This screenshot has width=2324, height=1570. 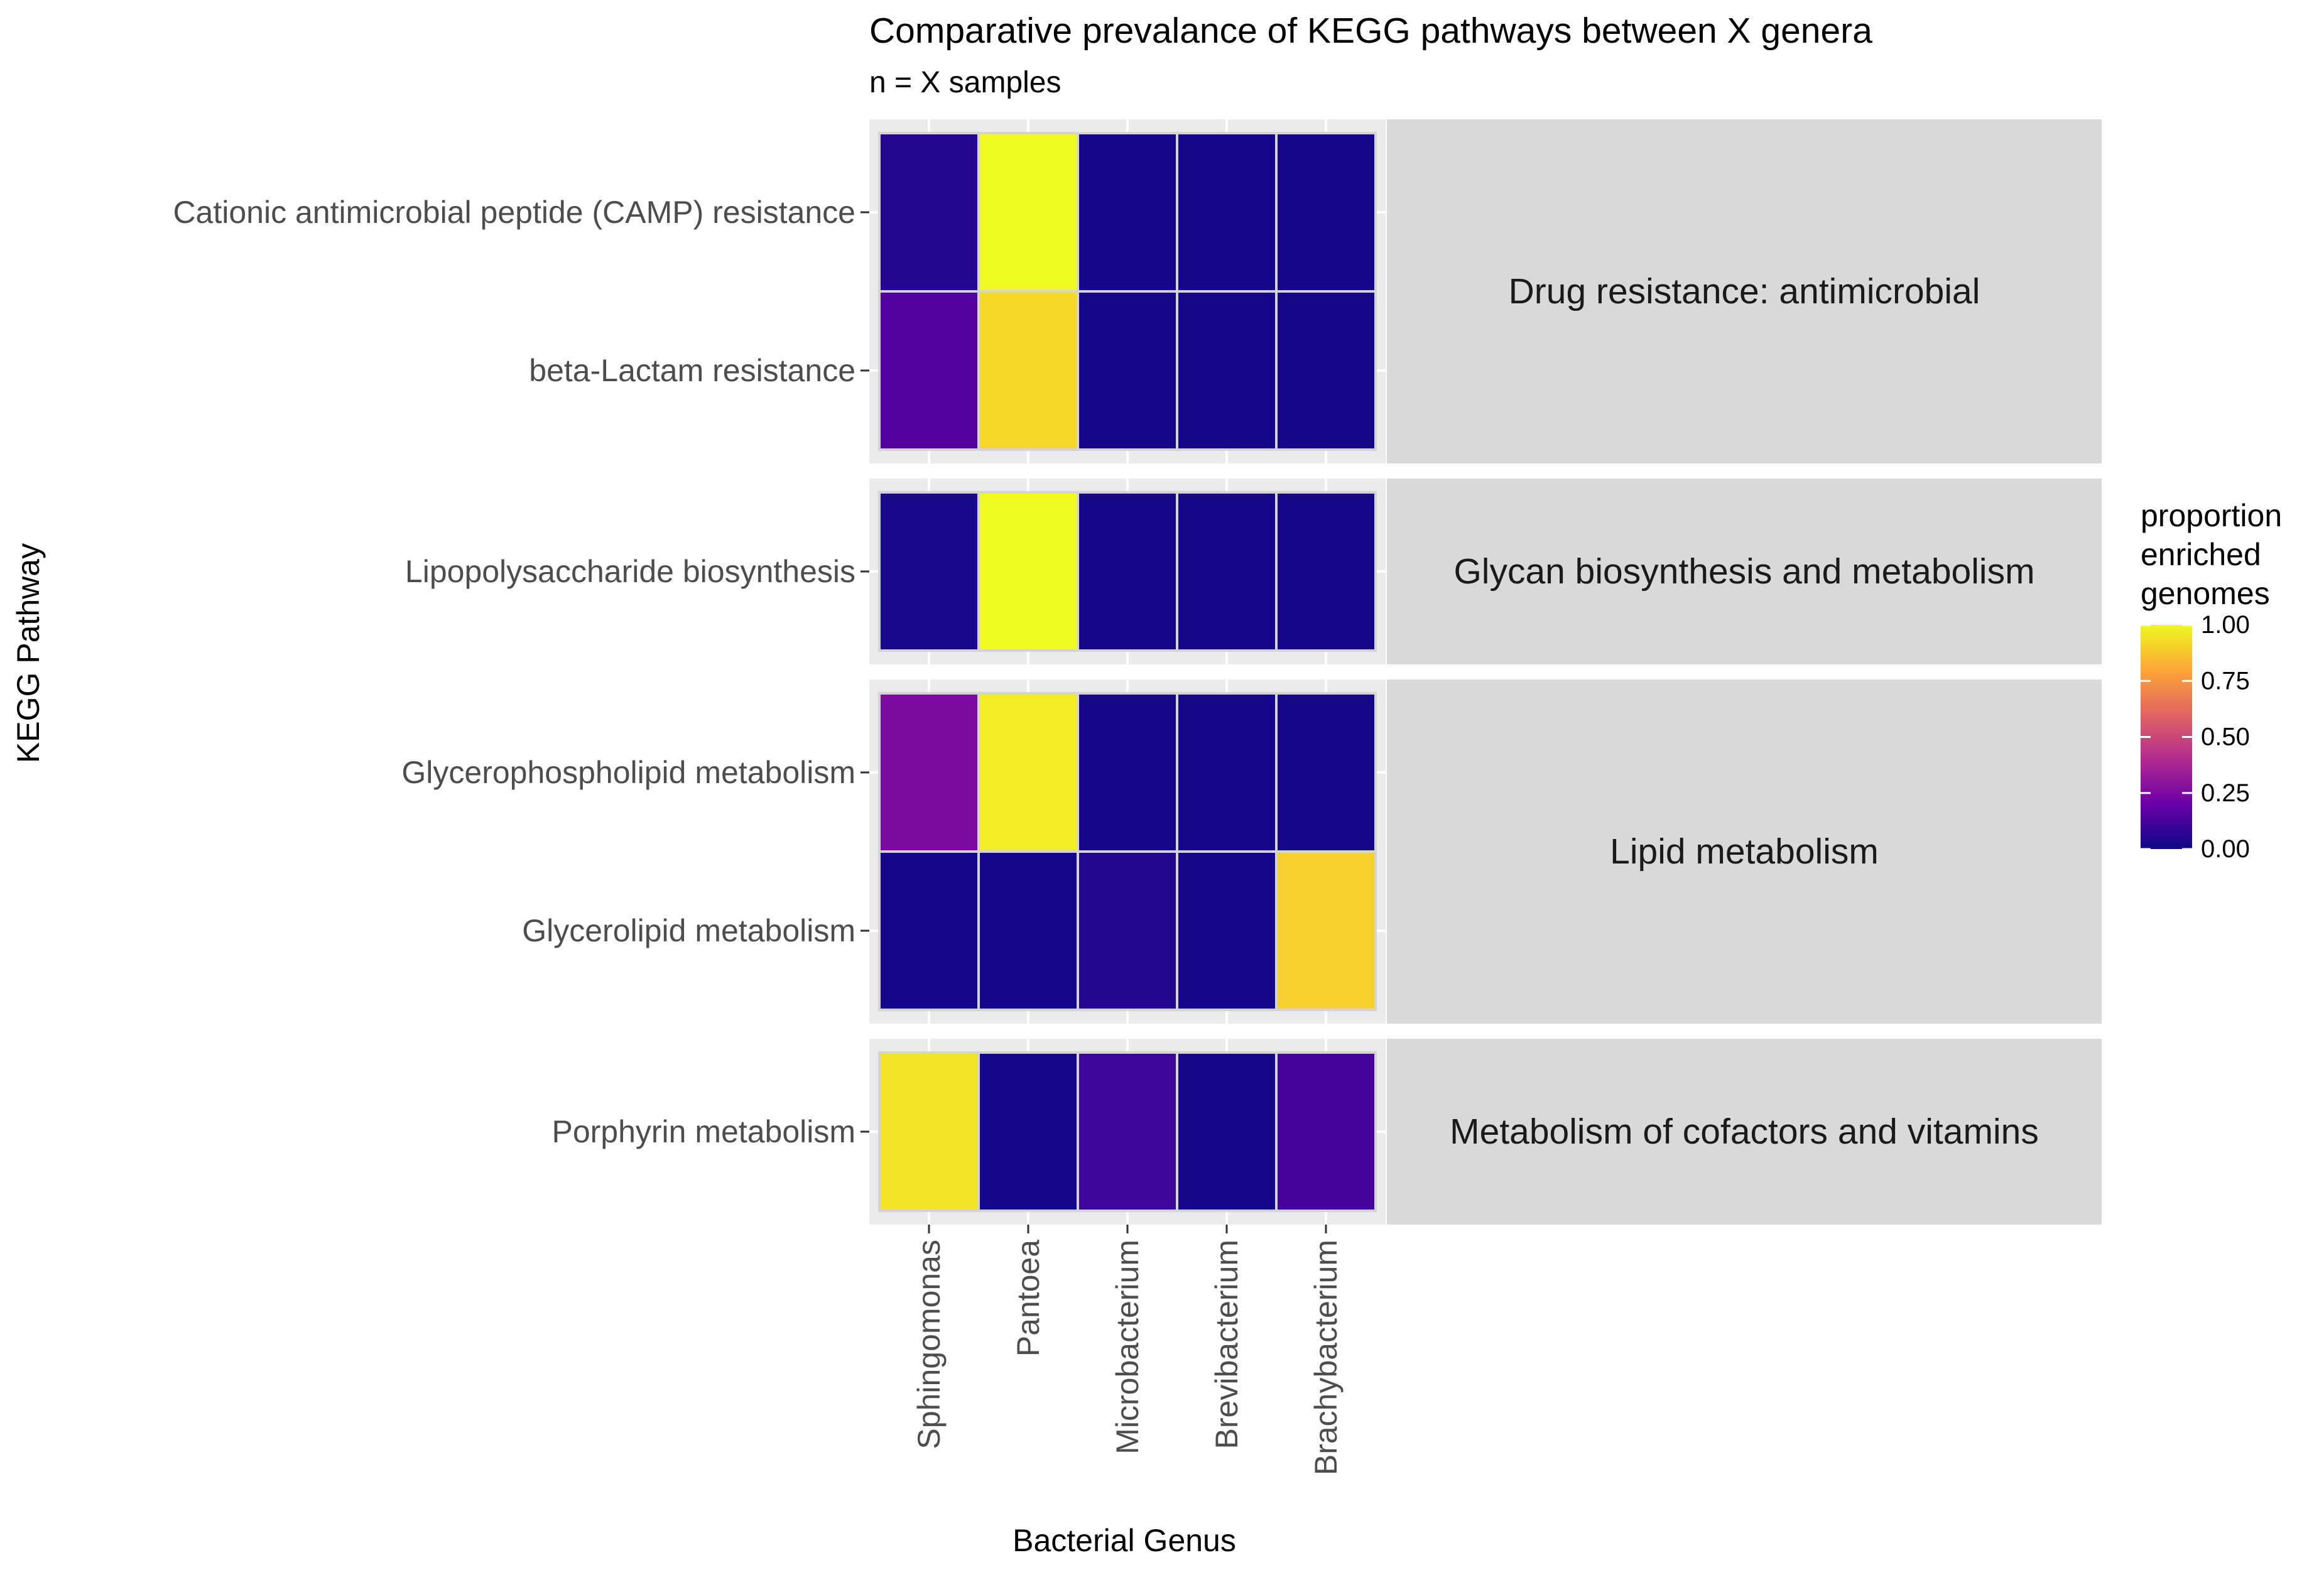 I want to click on facet-strip-label: Drug resistance: antimicrobial, so click(x=1745, y=291).